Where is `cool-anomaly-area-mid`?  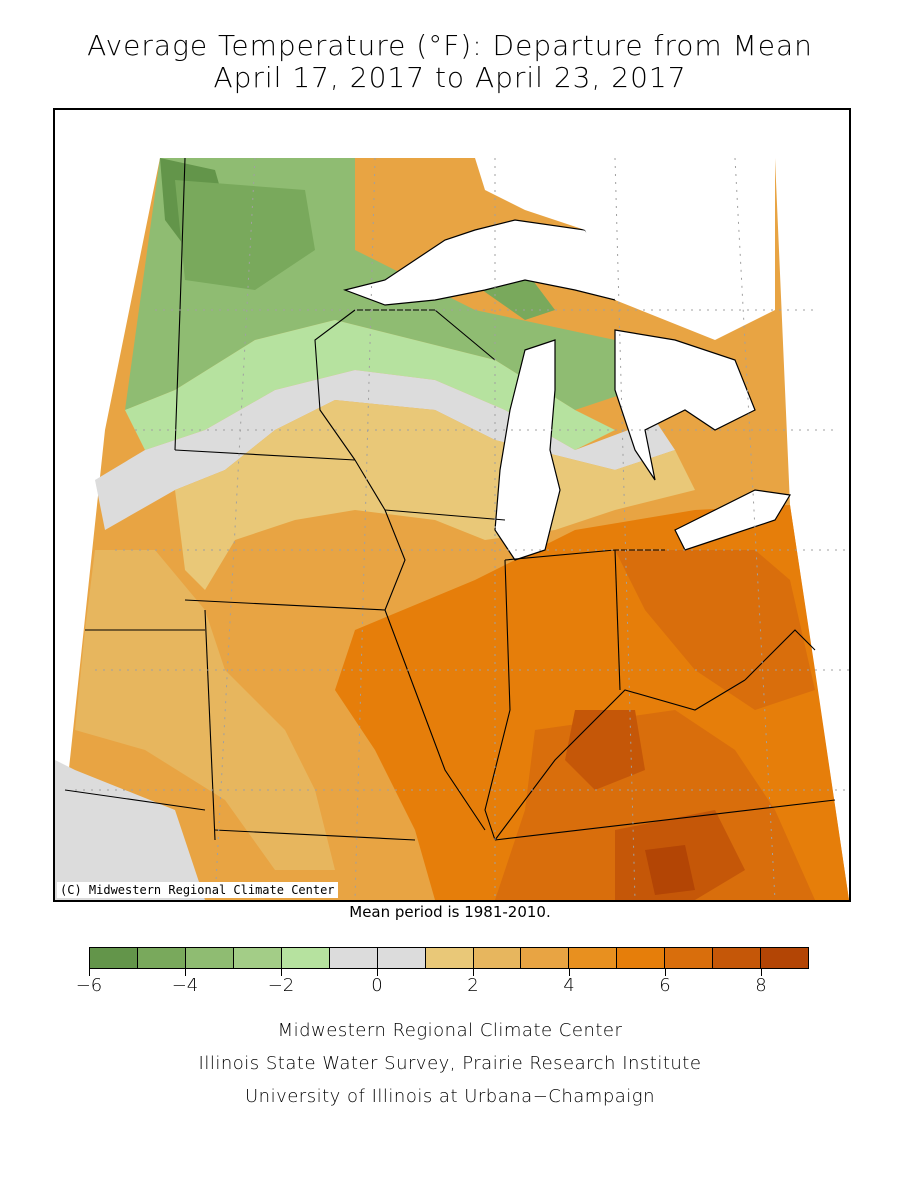
cool-anomaly-area-mid is located at coordinates (245, 235).